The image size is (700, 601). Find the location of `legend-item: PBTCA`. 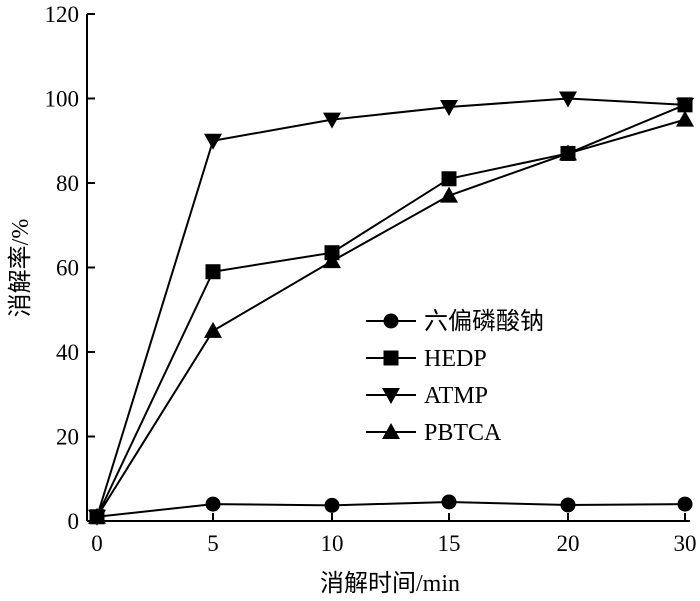

legend-item: PBTCA is located at coordinates (434, 433).